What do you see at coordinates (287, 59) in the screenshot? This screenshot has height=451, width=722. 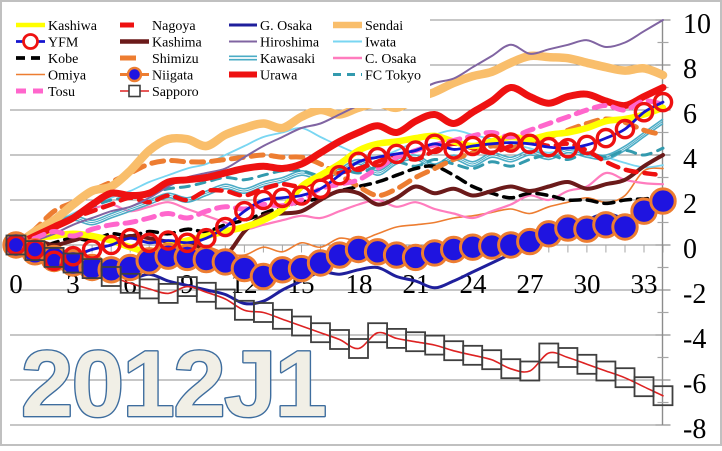 I see `svg-text: Kawasaki` at bounding box center [287, 59].